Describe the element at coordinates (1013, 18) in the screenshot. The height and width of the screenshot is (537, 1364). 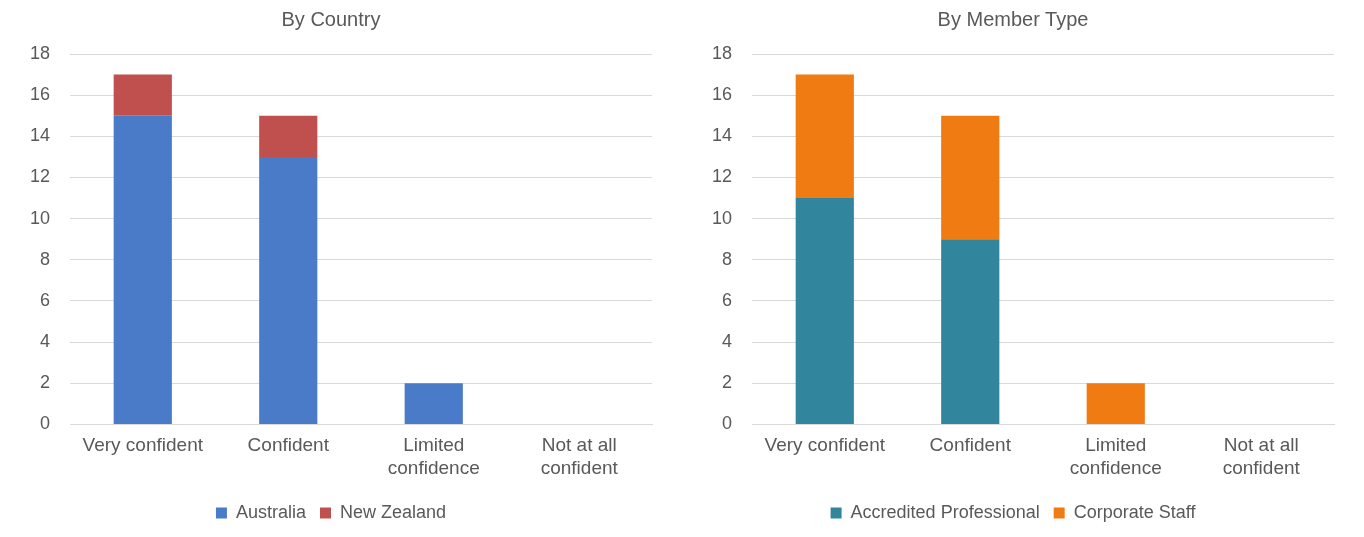
I see `chart-title: By Member Type` at that location.